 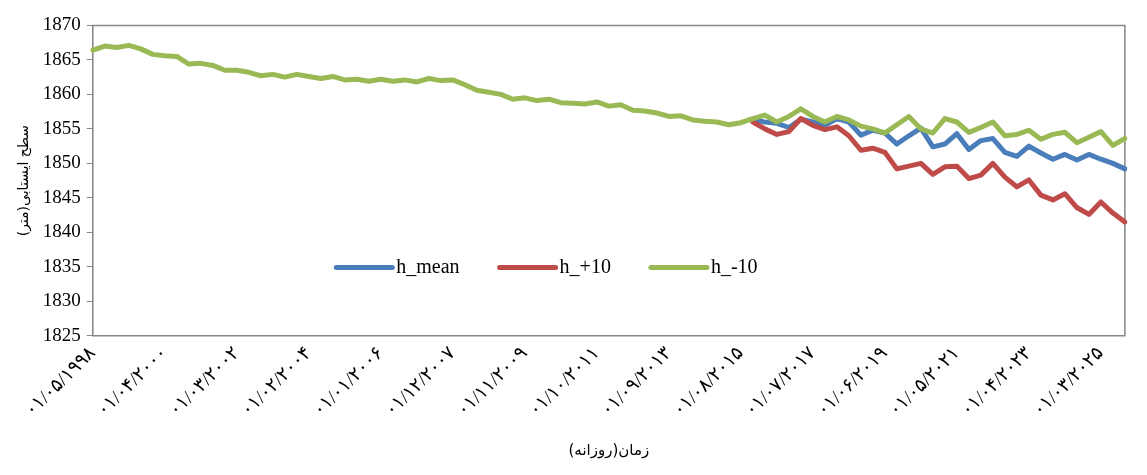 What do you see at coordinates (61, 196) in the screenshot?
I see `y-tick-label: 1845` at bounding box center [61, 196].